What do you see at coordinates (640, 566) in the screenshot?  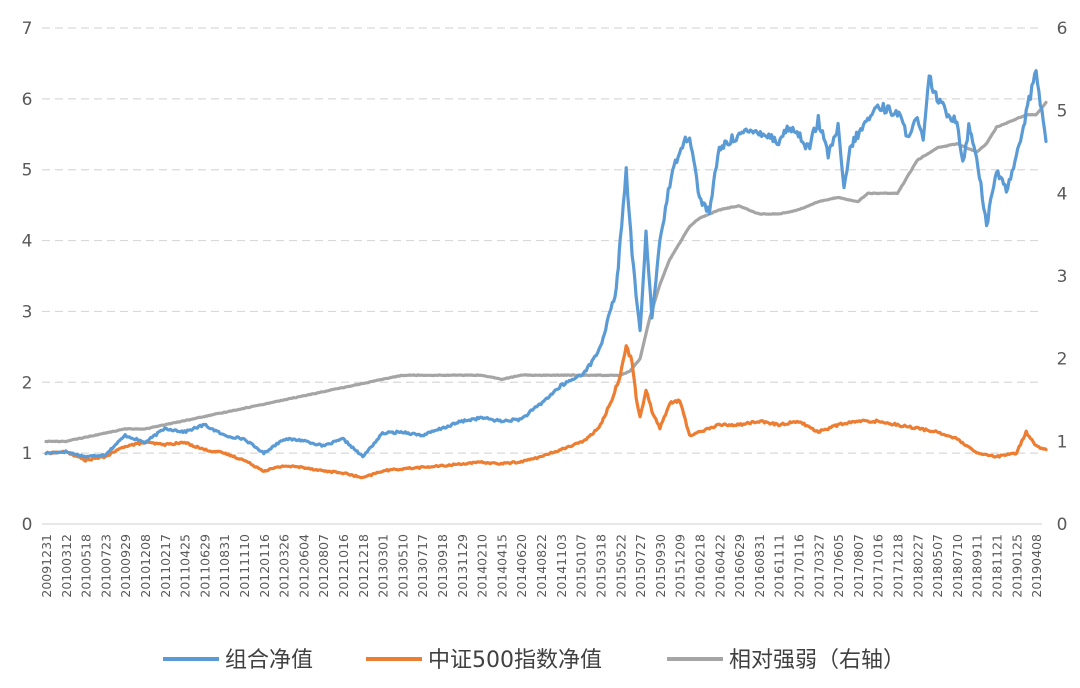 I see `x-tick-label: 20150727` at bounding box center [640, 566].